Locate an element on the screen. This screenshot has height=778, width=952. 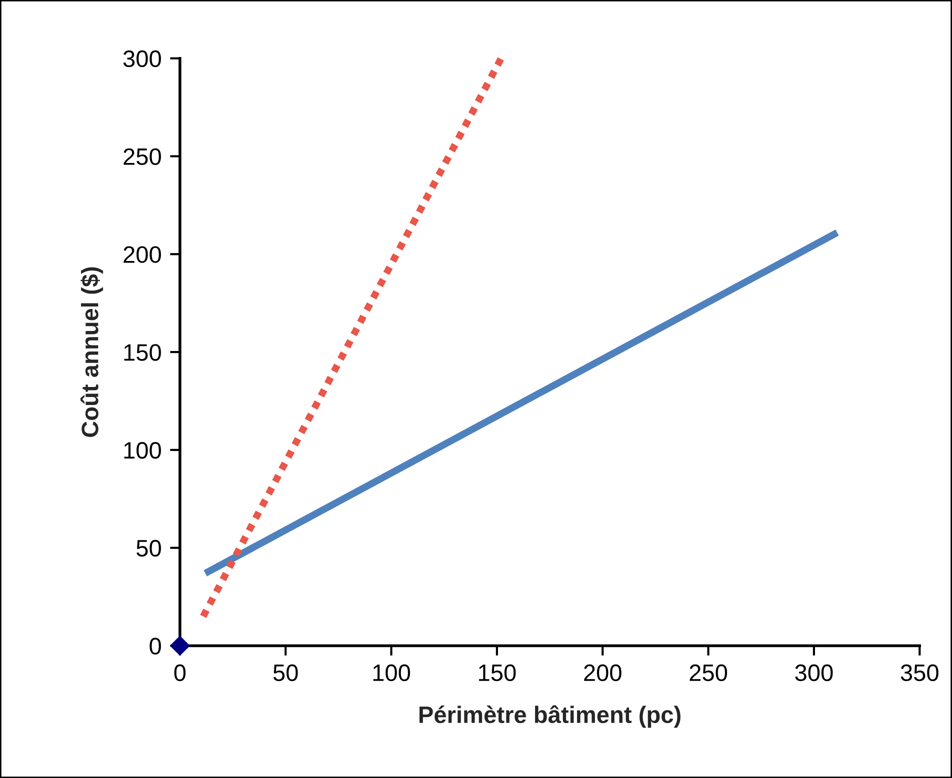
x-axis-title: Périmètre bâtiment (pc) is located at coordinates (550, 716).